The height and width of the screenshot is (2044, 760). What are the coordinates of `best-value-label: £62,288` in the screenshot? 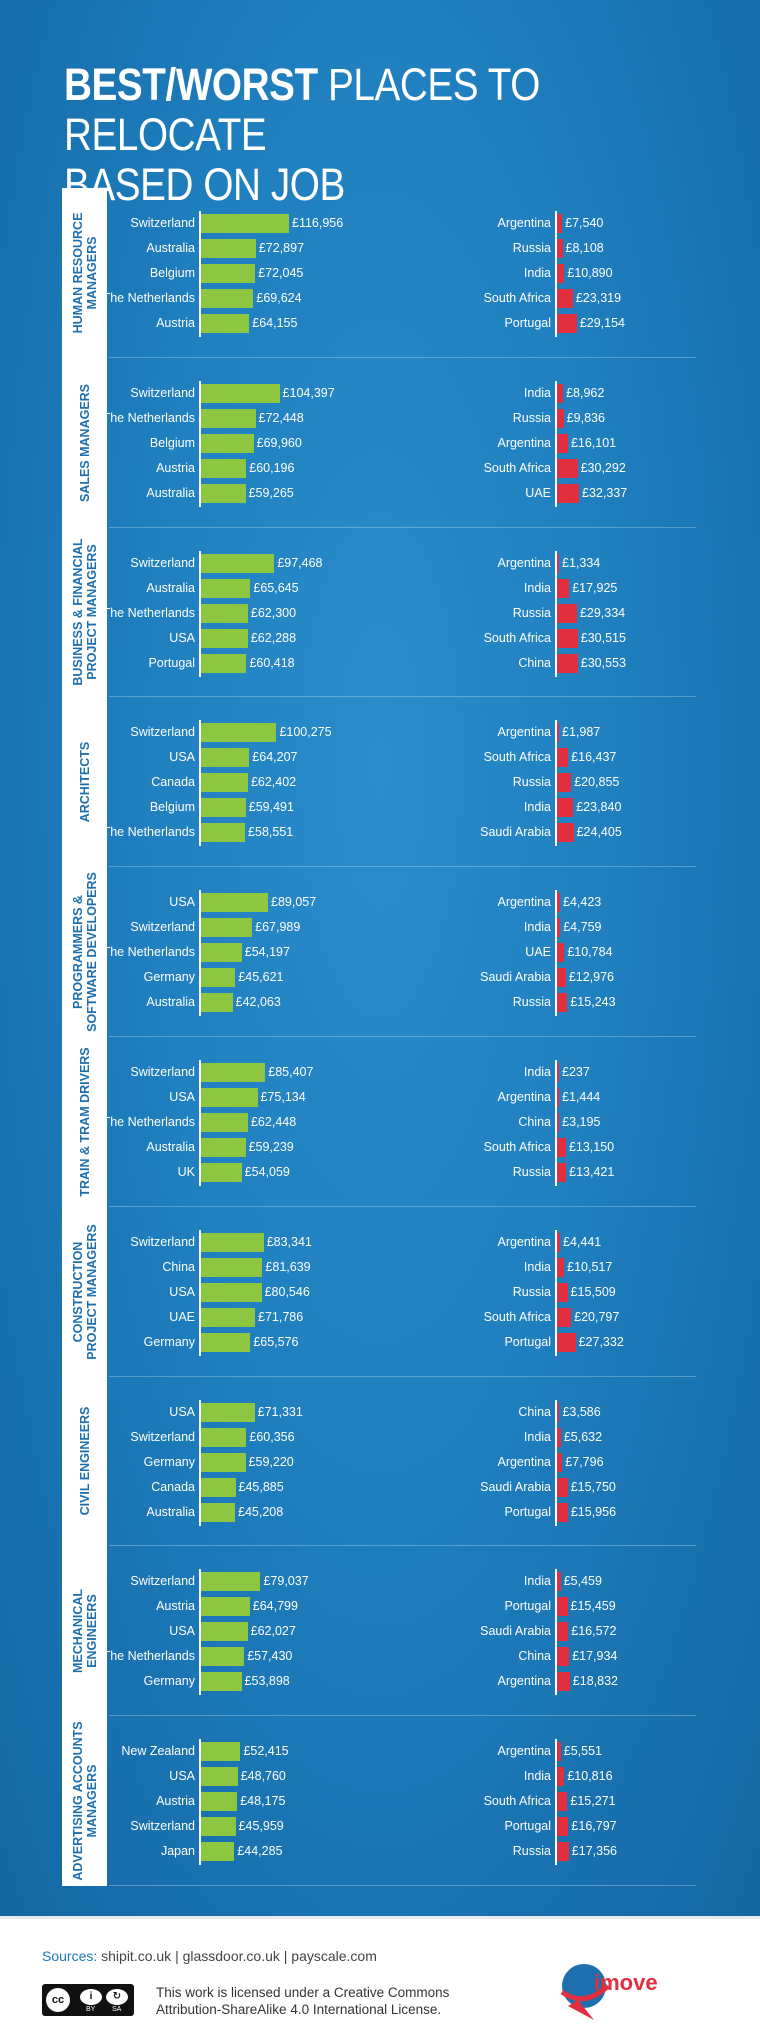 It's located at (273, 637).